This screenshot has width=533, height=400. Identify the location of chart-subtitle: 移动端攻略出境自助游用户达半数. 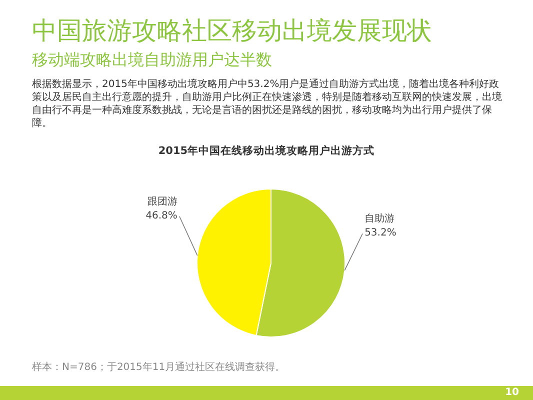
(152, 60).